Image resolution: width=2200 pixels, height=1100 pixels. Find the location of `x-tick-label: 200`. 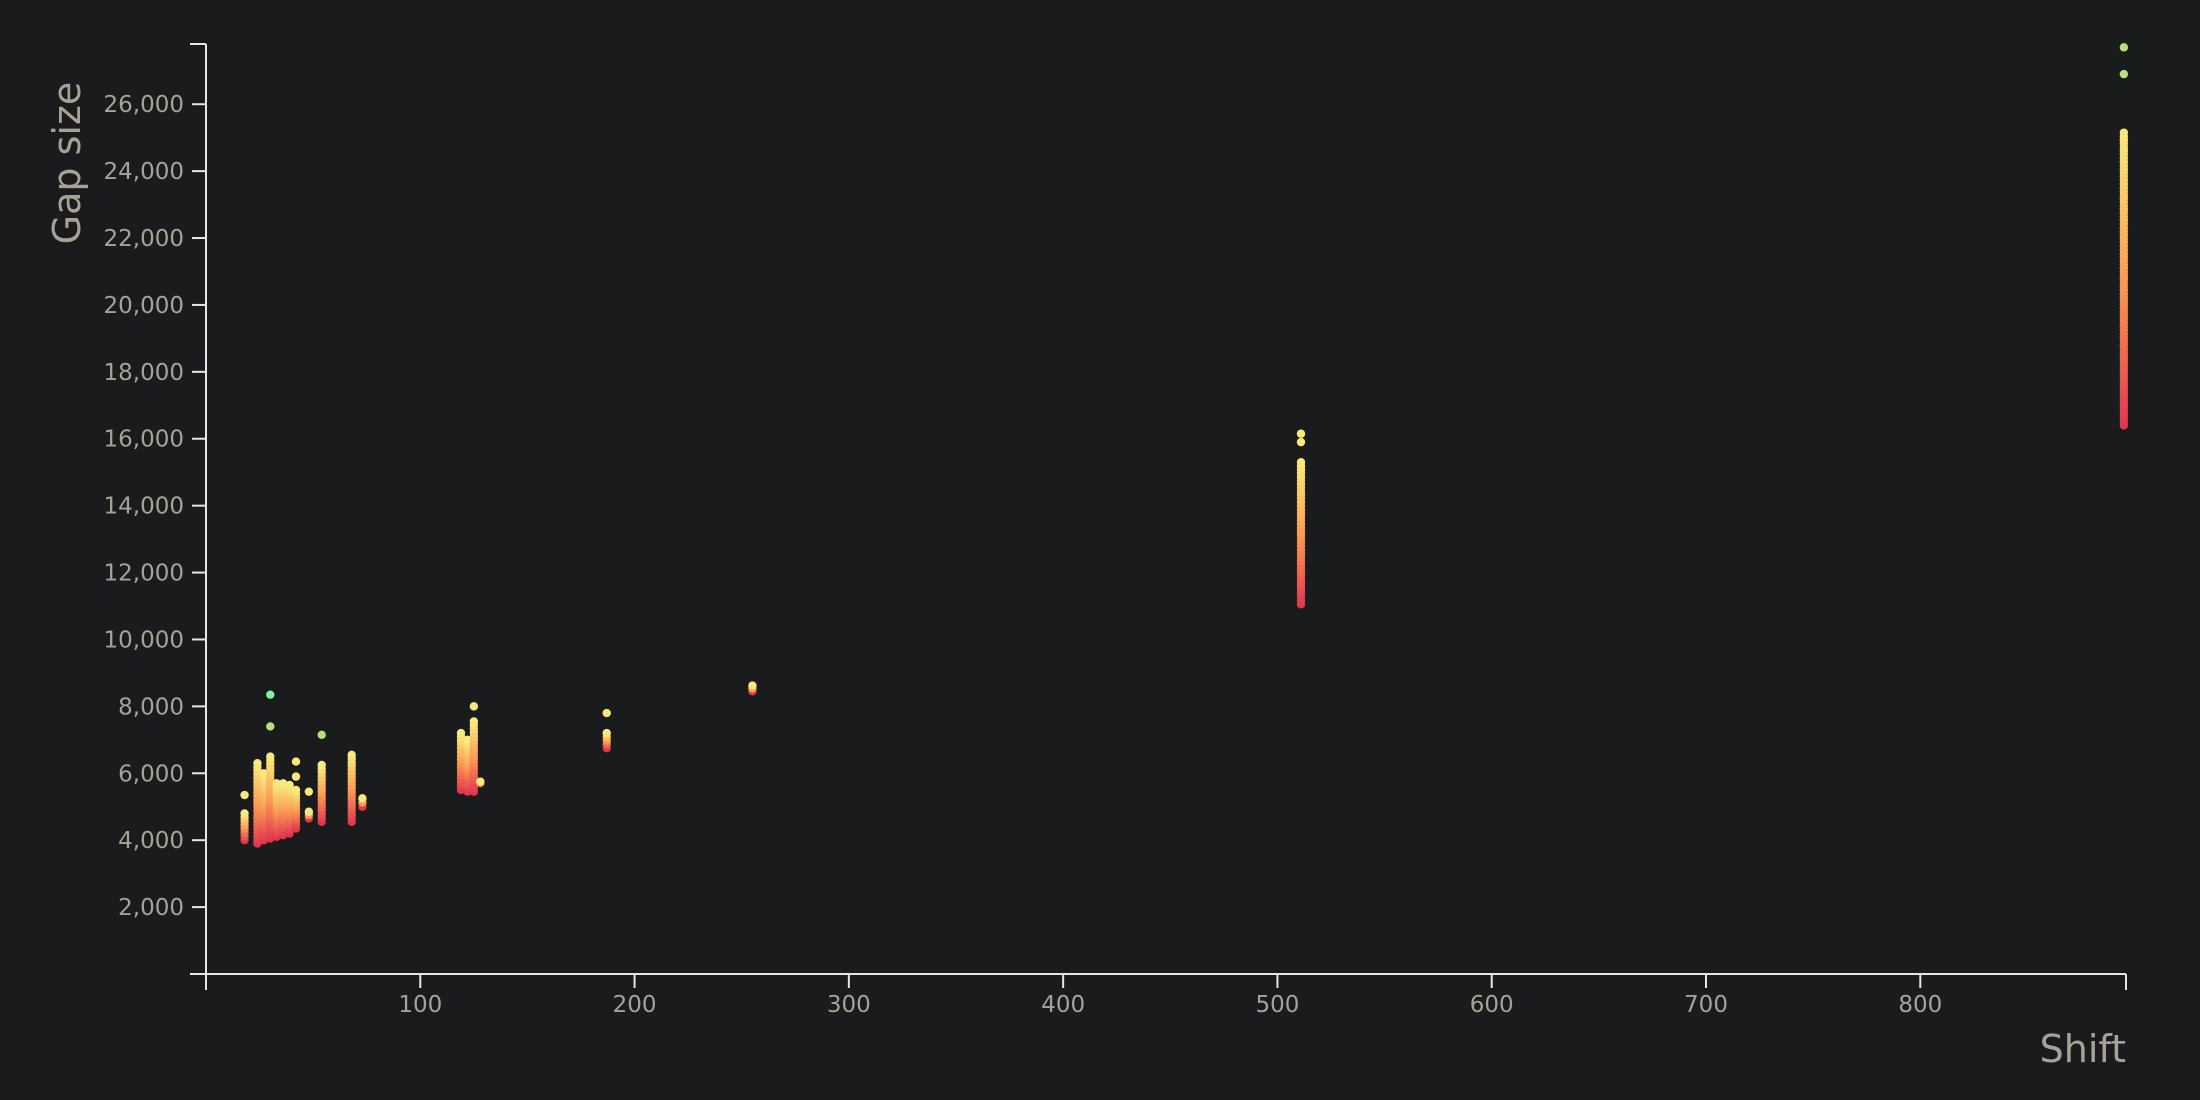

x-tick-label: 200 is located at coordinates (635, 1005).